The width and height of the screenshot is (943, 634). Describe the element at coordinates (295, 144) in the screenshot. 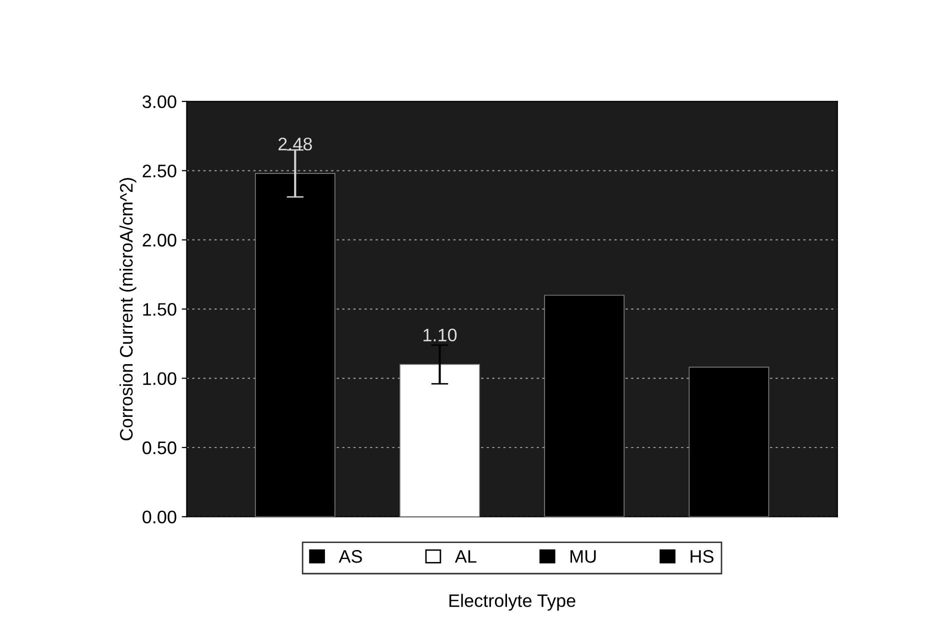

I see `data-label: 2.48` at that location.